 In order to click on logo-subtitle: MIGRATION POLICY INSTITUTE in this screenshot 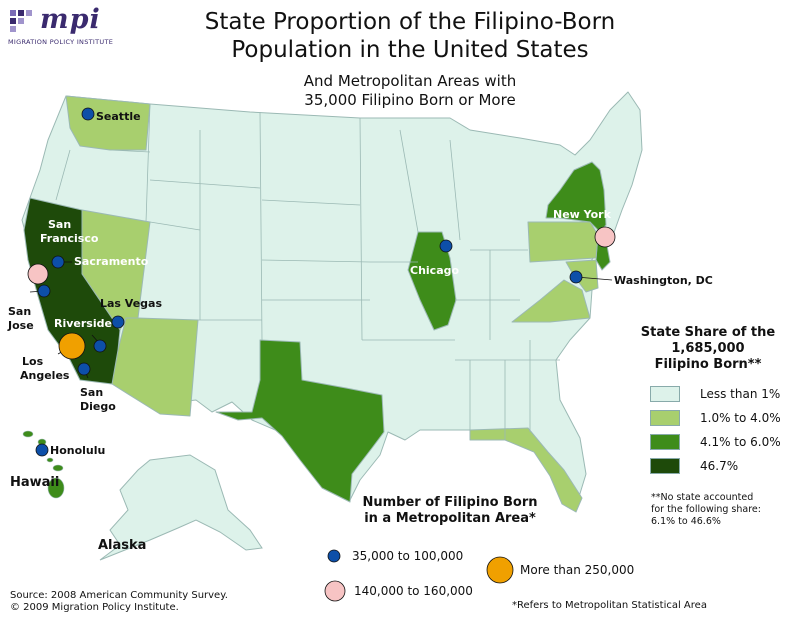, I will do `click(61, 42)`.